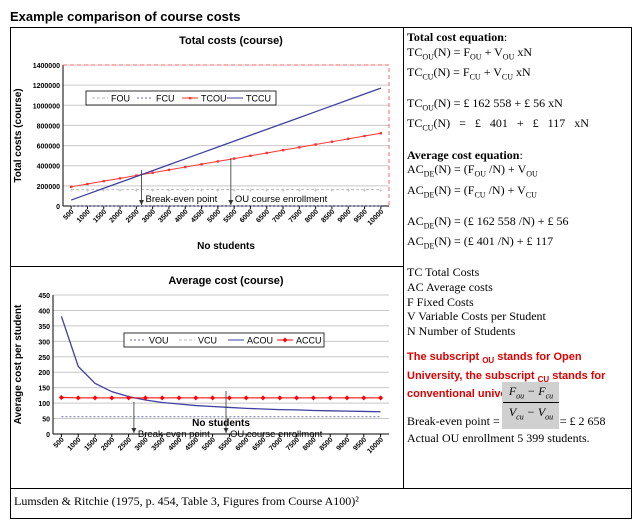 Image resolution: width=642 pixels, height=528 pixels. Describe the element at coordinates (440, 301) in the screenshot. I see `legend-fixed-costs: F Fixed Costs` at that location.